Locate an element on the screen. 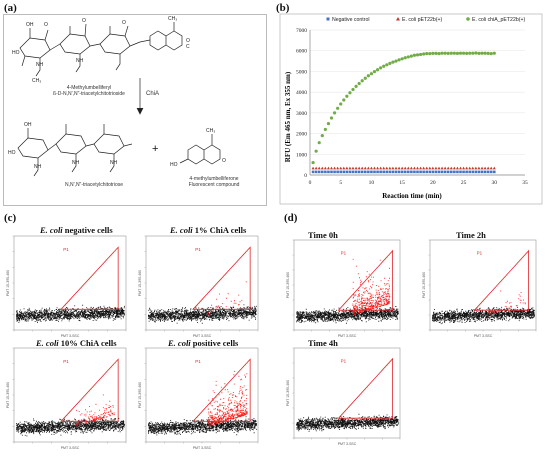 This screenshot has width=550, height=460. flow-d-title-2: Time 2h is located at coordinates (471, 235).